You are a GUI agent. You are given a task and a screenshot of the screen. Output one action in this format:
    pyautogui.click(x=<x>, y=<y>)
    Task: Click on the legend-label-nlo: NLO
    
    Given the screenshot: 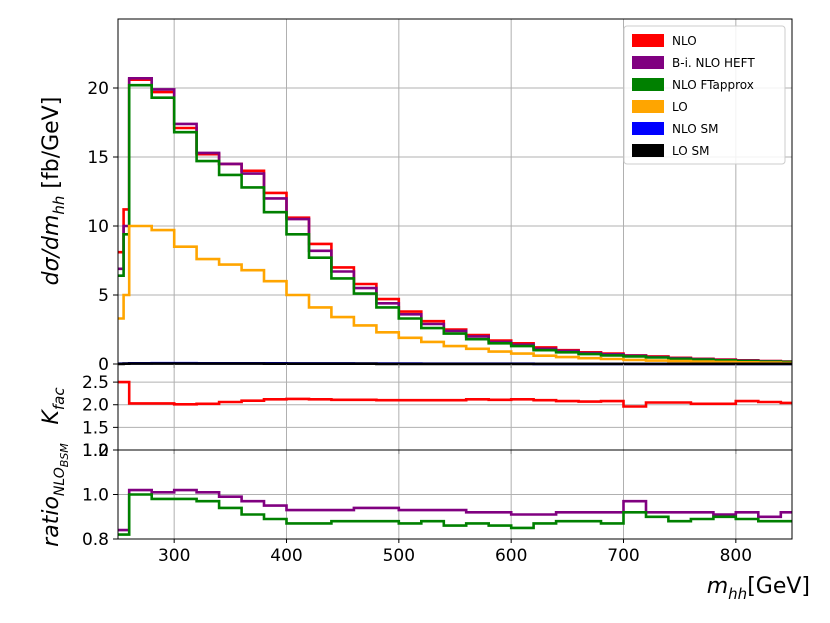 What is the action you would take?
    pyautogui.click(x=684, y=41)
    